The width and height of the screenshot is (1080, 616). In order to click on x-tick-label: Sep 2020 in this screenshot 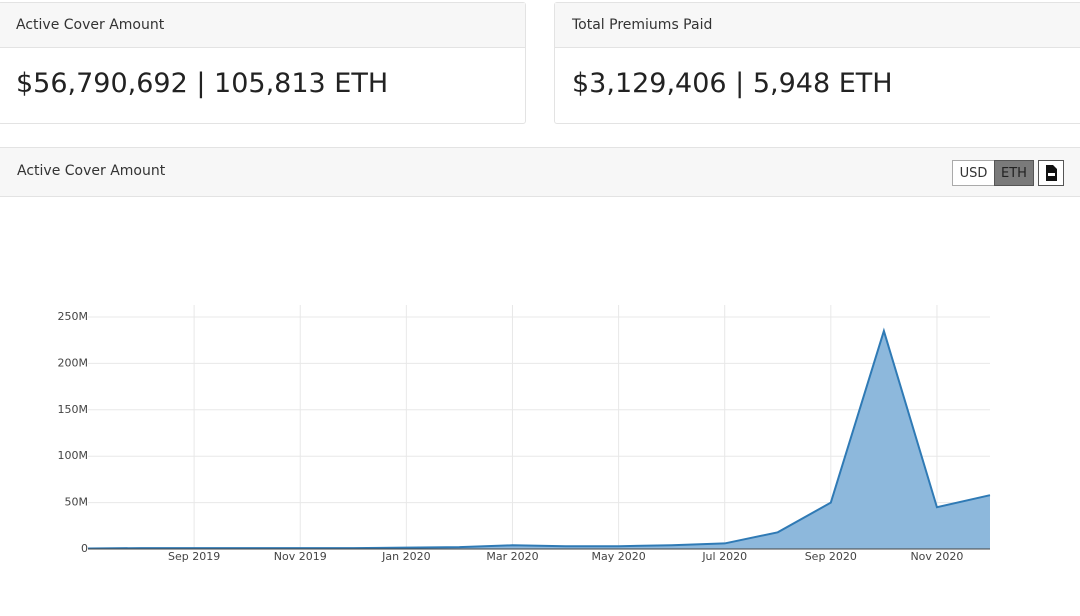, I will do `click(831, 556)`.